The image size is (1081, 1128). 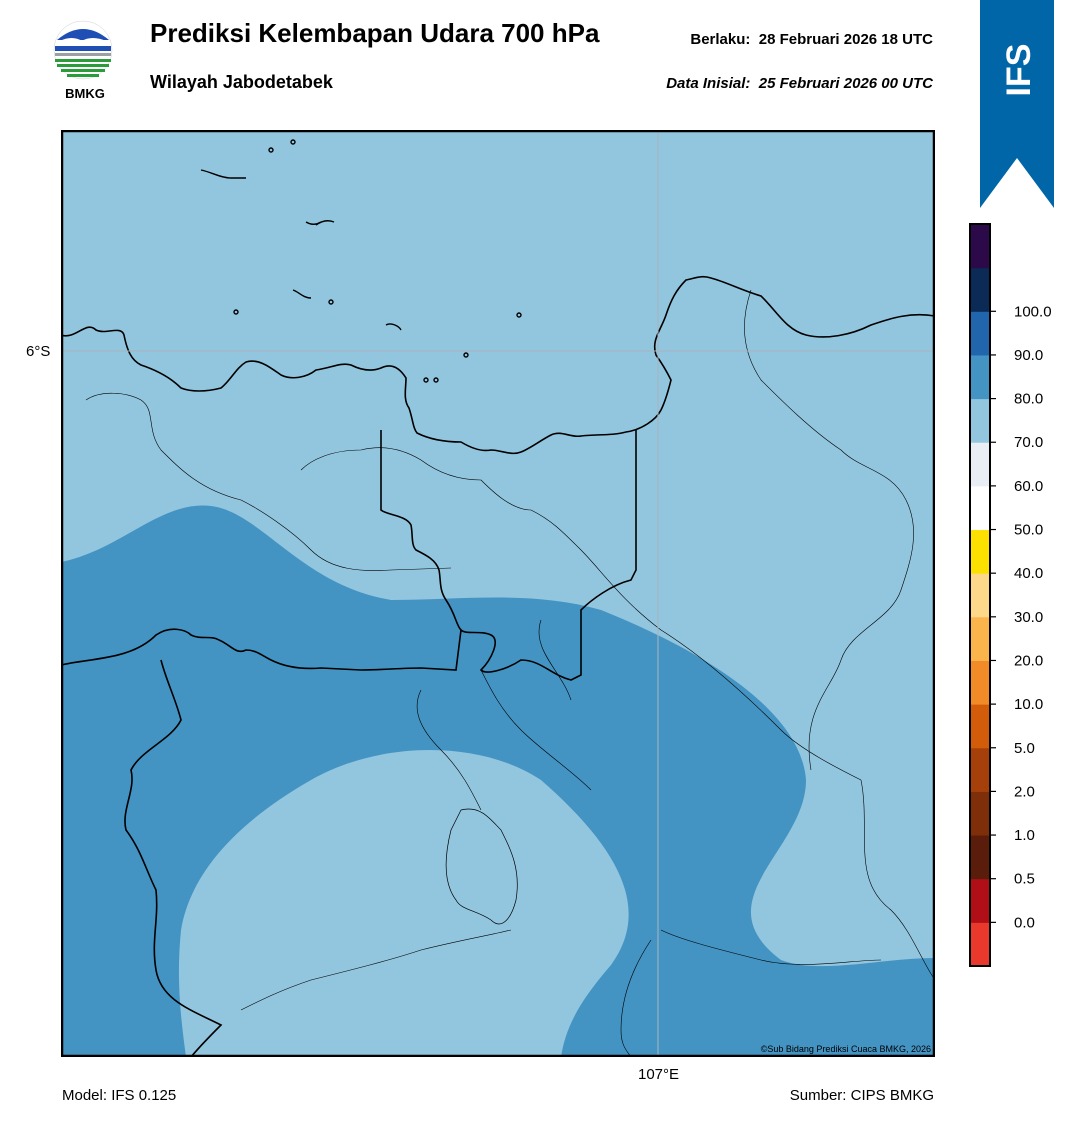 What do you see at coordinates (1028, 704) in the screenshot?
I see `colorbar-tick-label: 10.0` at bounding box center [1028, 704].